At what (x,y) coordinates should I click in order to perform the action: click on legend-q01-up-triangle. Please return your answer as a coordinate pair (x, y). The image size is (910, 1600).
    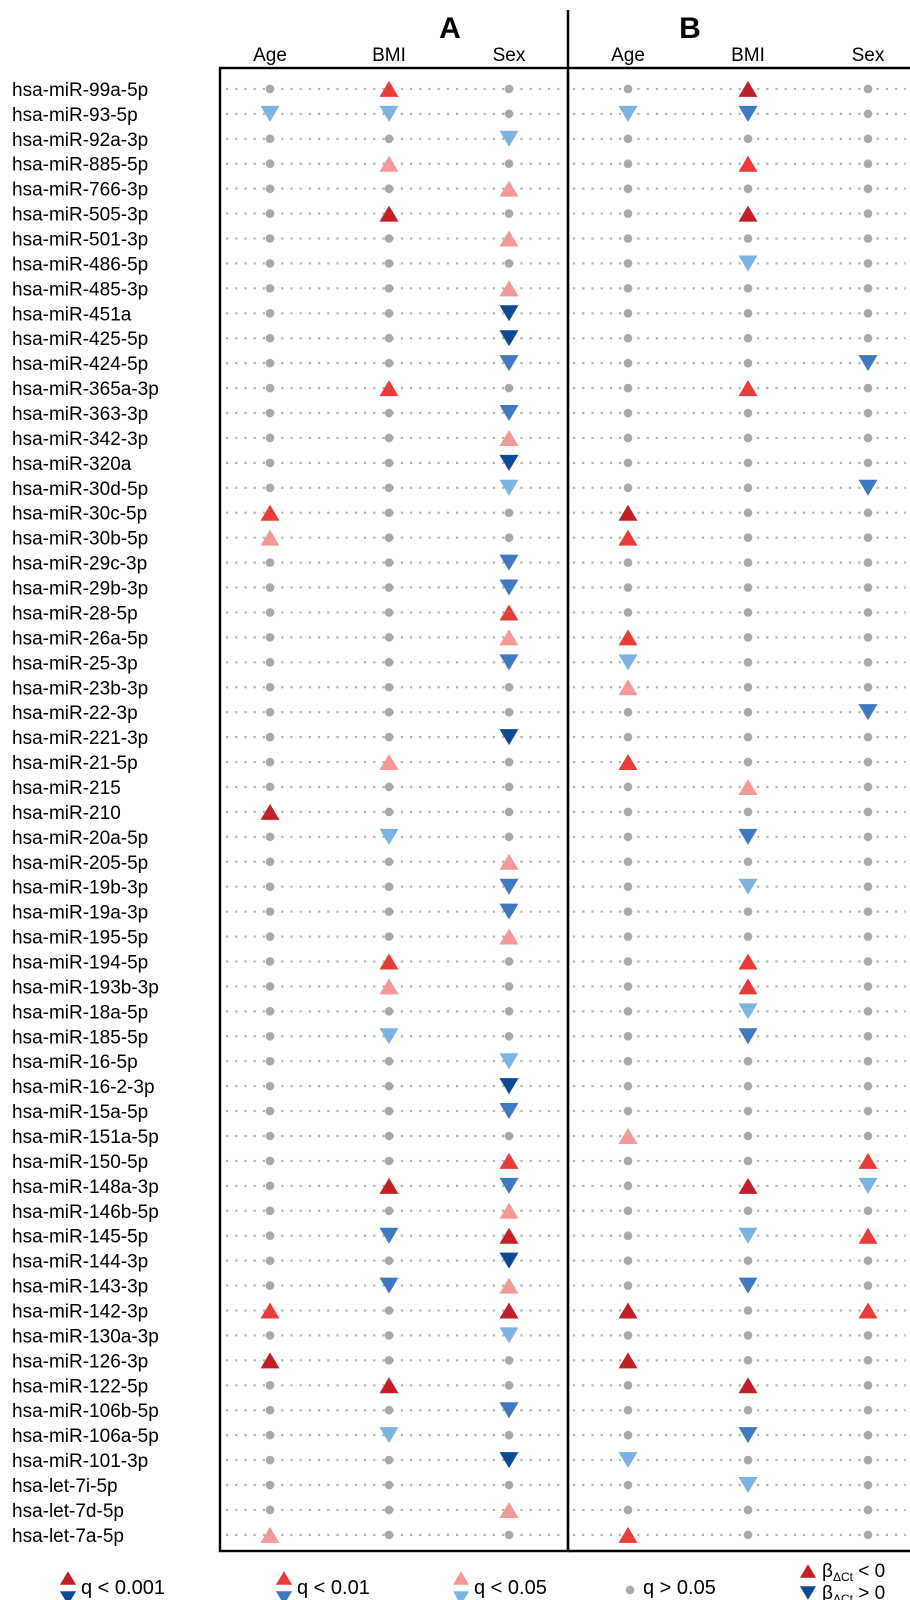
    Looking at the image, I should click on (284, 1578).